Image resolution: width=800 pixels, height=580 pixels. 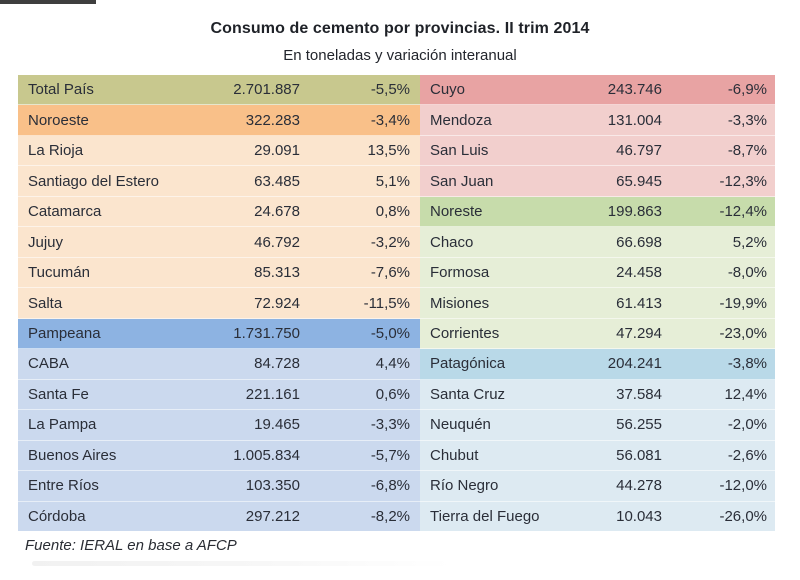 I want to click on name-cell: San Juan, so click(x=462, y=181).